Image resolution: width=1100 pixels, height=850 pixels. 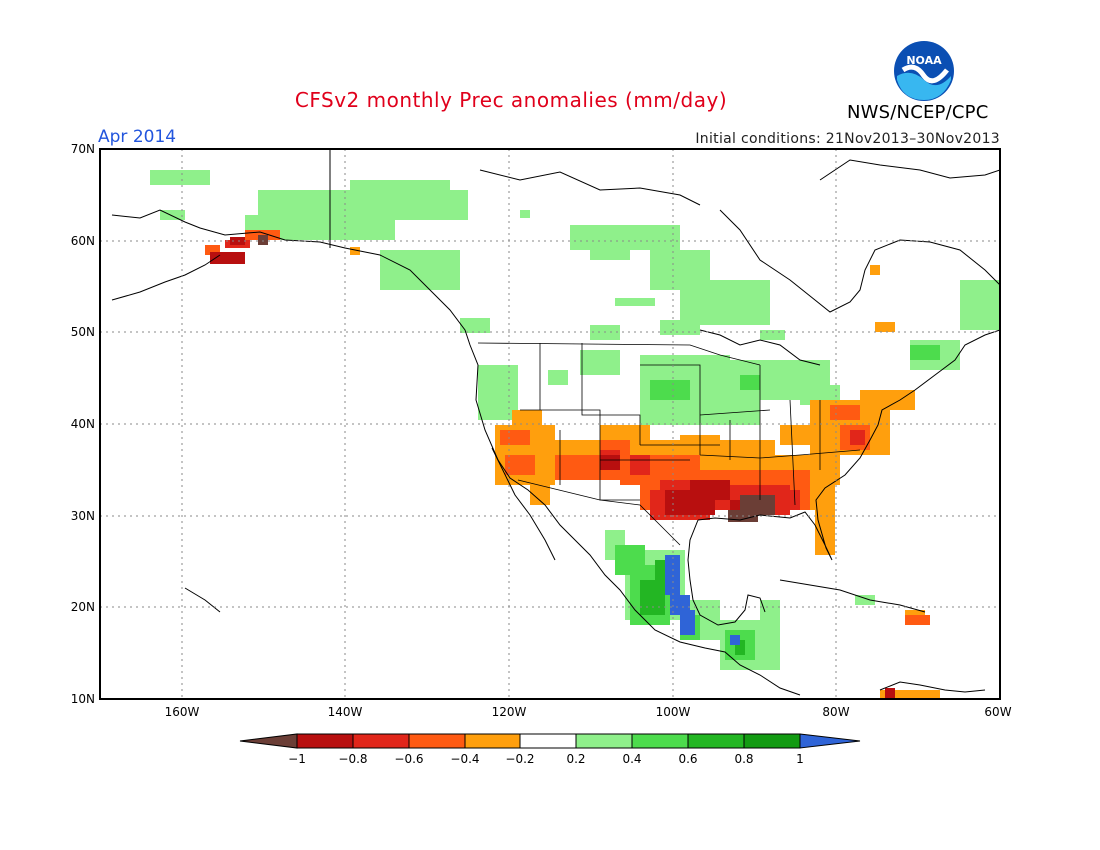 I want to click on lat-label: 10N, so click(x=83, y=699).